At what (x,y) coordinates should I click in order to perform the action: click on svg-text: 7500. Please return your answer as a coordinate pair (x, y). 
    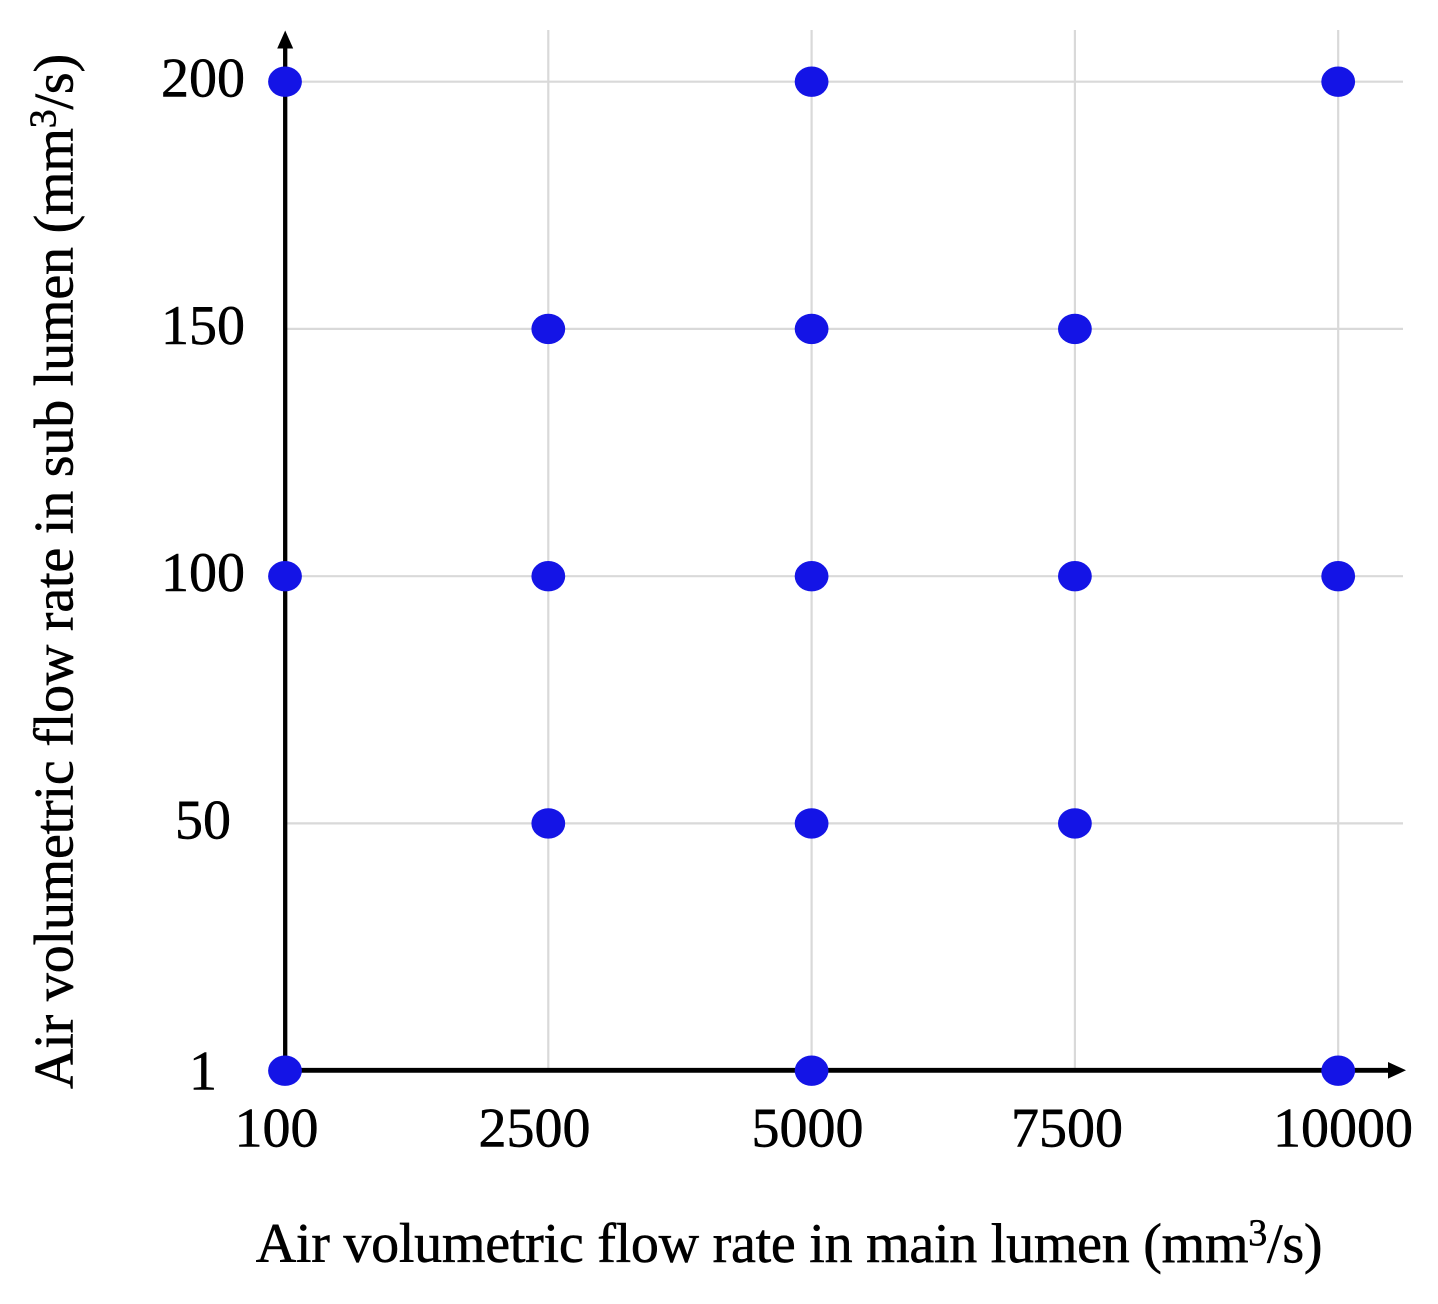
    Looking at the image, I should click on (1067, 1129).